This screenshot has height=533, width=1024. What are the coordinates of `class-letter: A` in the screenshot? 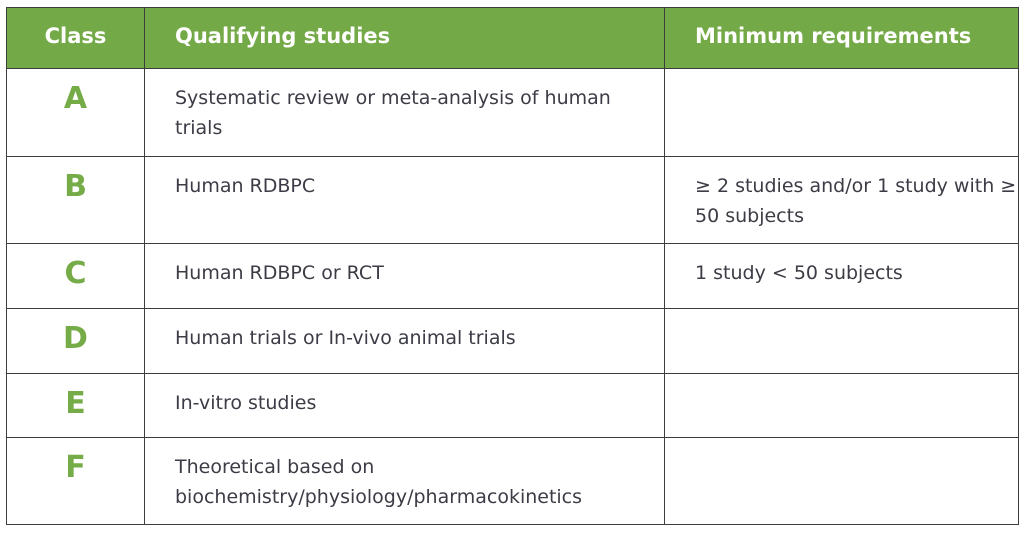 It's located at (75, 112).